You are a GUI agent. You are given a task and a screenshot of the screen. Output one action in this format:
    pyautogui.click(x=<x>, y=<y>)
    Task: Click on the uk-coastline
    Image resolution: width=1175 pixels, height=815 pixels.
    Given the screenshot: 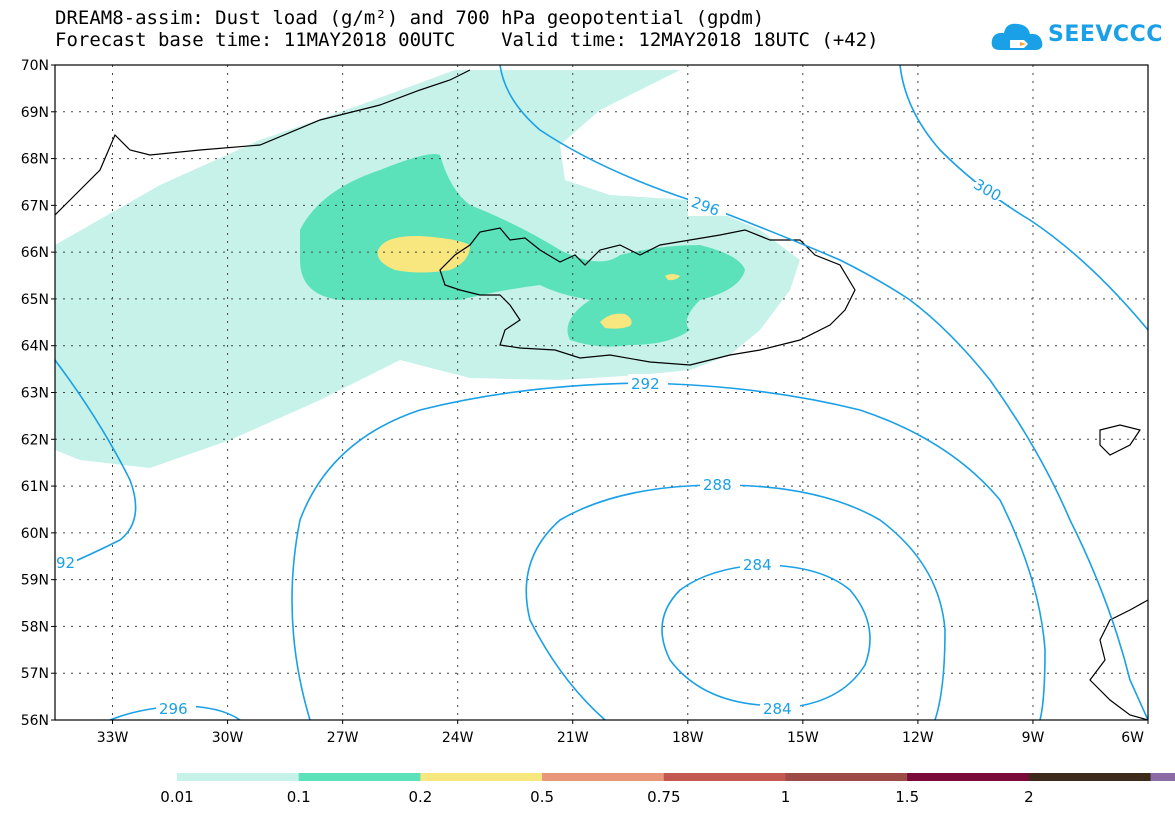 What is the action you would take?
    pyautogui.click(x=1118, y=659)
    